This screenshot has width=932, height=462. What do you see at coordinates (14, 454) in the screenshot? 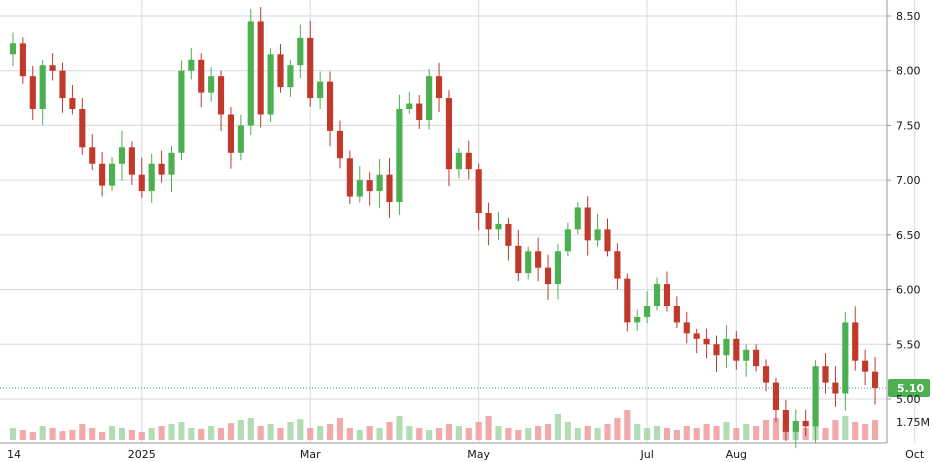
I see `time-tick-label: 14` at bounding box center [14, 454].